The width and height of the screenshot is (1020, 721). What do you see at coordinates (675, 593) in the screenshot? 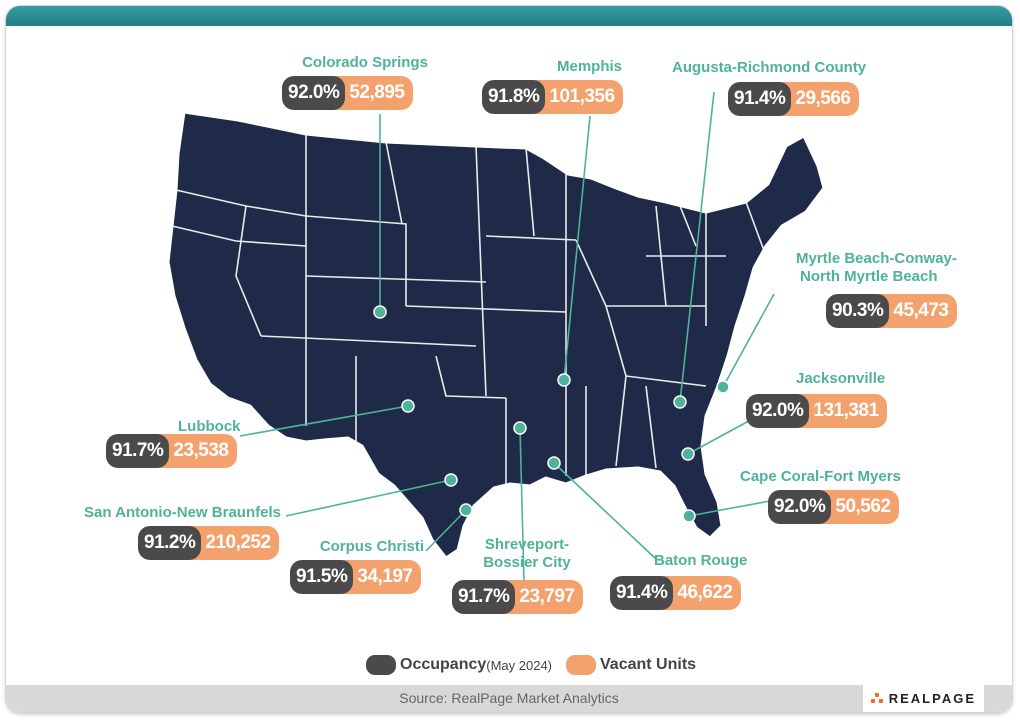
I see `market-badge-baton-rouge: 91.4% 46,622` at bounding box center [675, 593].